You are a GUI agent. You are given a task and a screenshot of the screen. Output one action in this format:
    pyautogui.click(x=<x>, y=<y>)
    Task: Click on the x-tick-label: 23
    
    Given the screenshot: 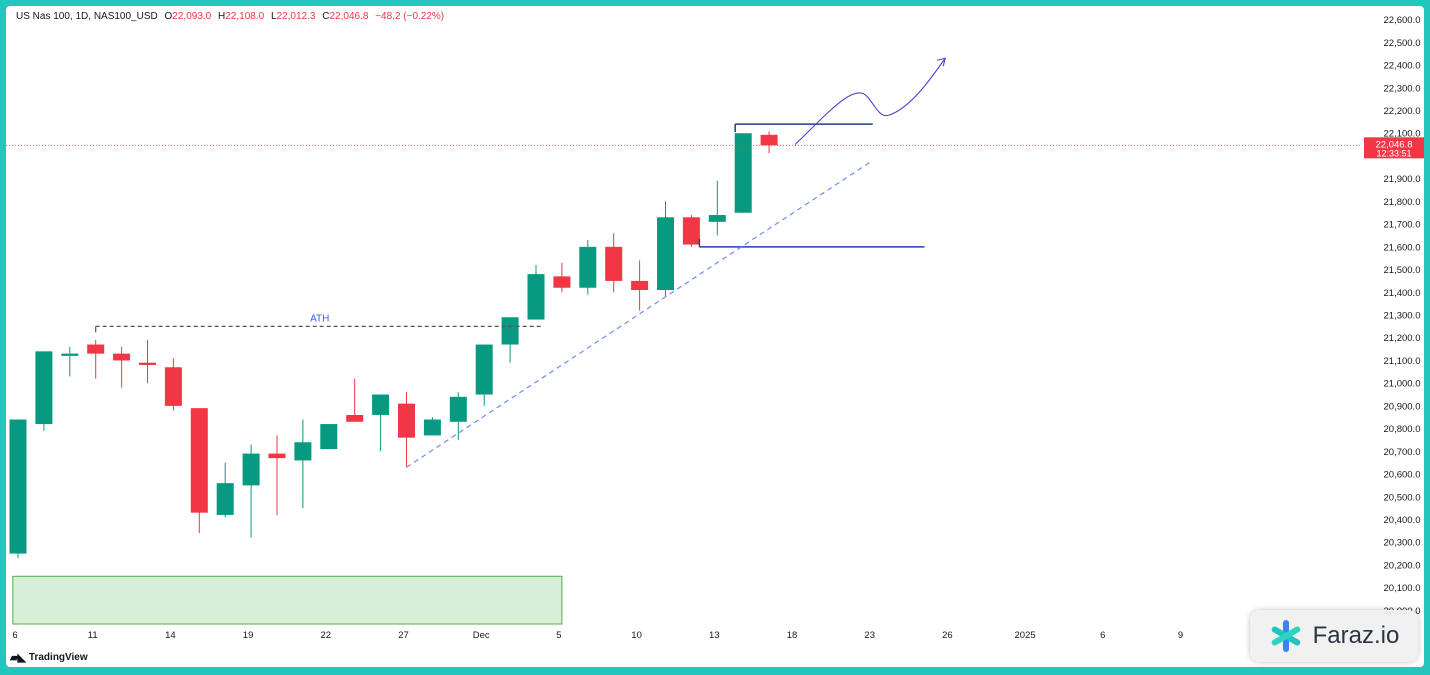 What is the action you would take?
    pyautogui.click(x=869, y=635)
    